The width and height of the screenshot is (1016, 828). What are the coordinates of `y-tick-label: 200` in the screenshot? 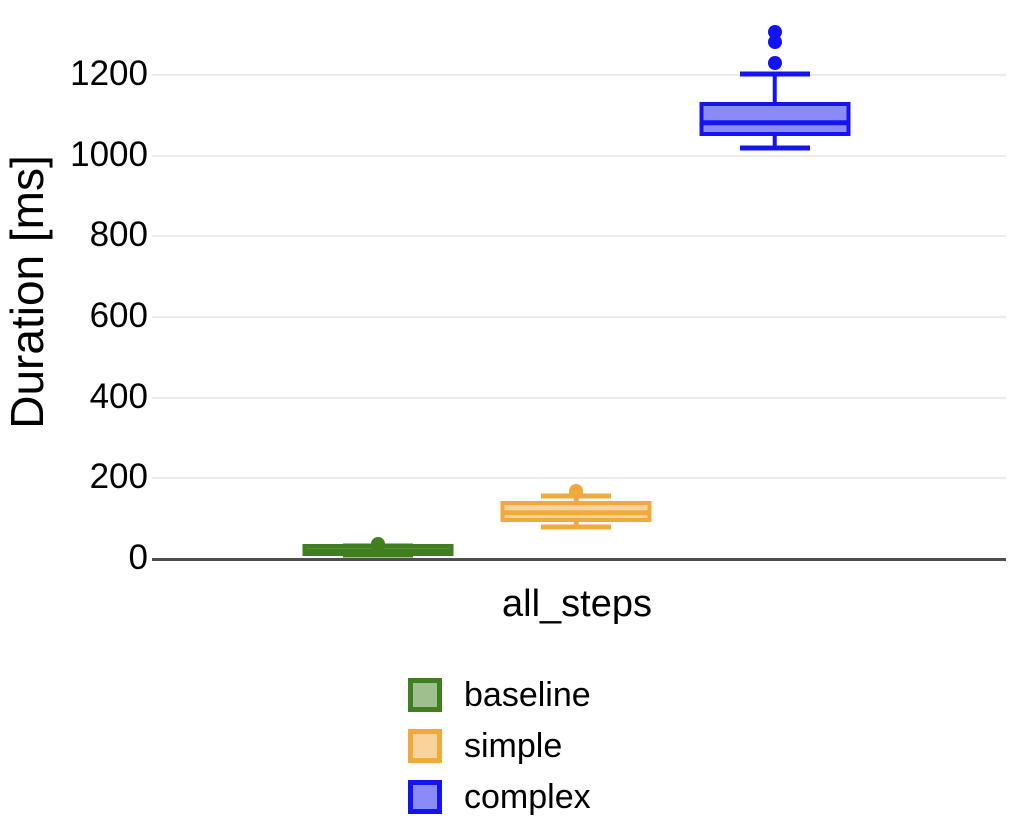 It's located at (118, 477).